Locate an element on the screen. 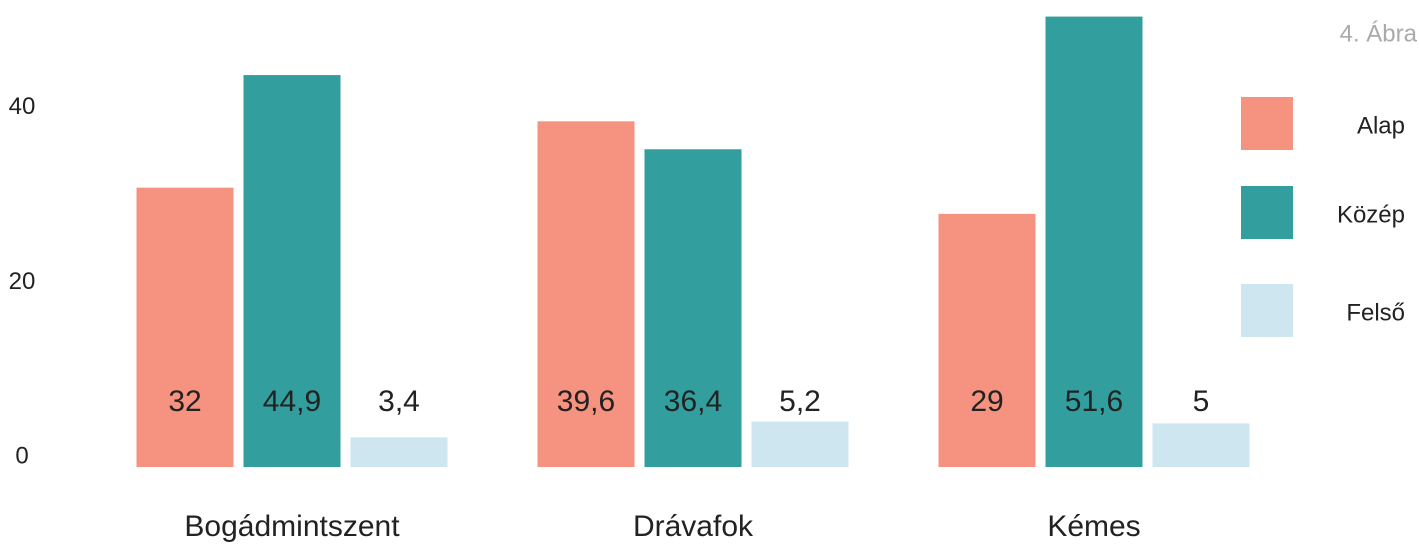  x-tick-label: Kémes is located at coordinates (1093, 526).